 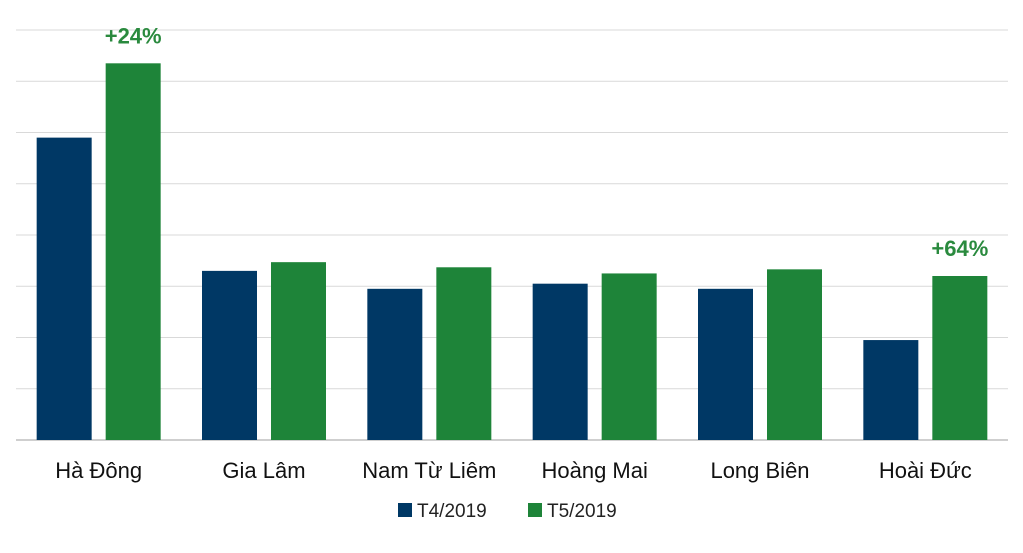 I want to click on legend-label: T4/2019, so click(x=452, y=511).